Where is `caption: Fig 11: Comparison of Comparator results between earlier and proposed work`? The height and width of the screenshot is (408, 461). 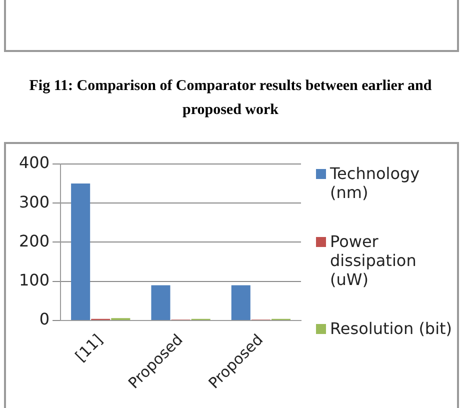
caption: Fig 11: Comparison of Comparator results between earlier and proposed work is located at coordinates (230, 98).